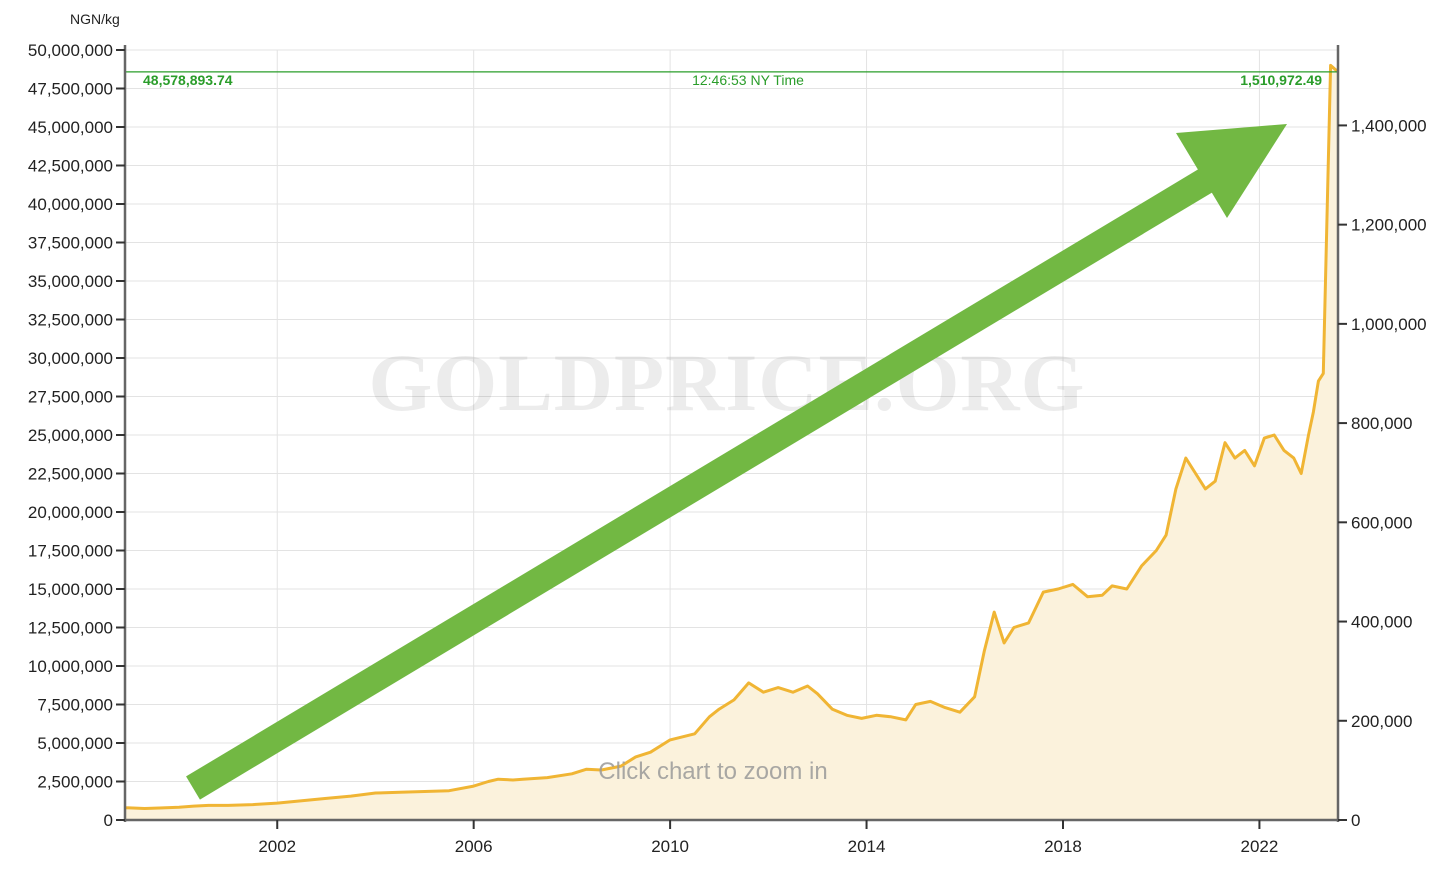  Describe the element at coordinates (70, 589) in the screenshot. I see `left-tick-label: 15,000,000` at that location.